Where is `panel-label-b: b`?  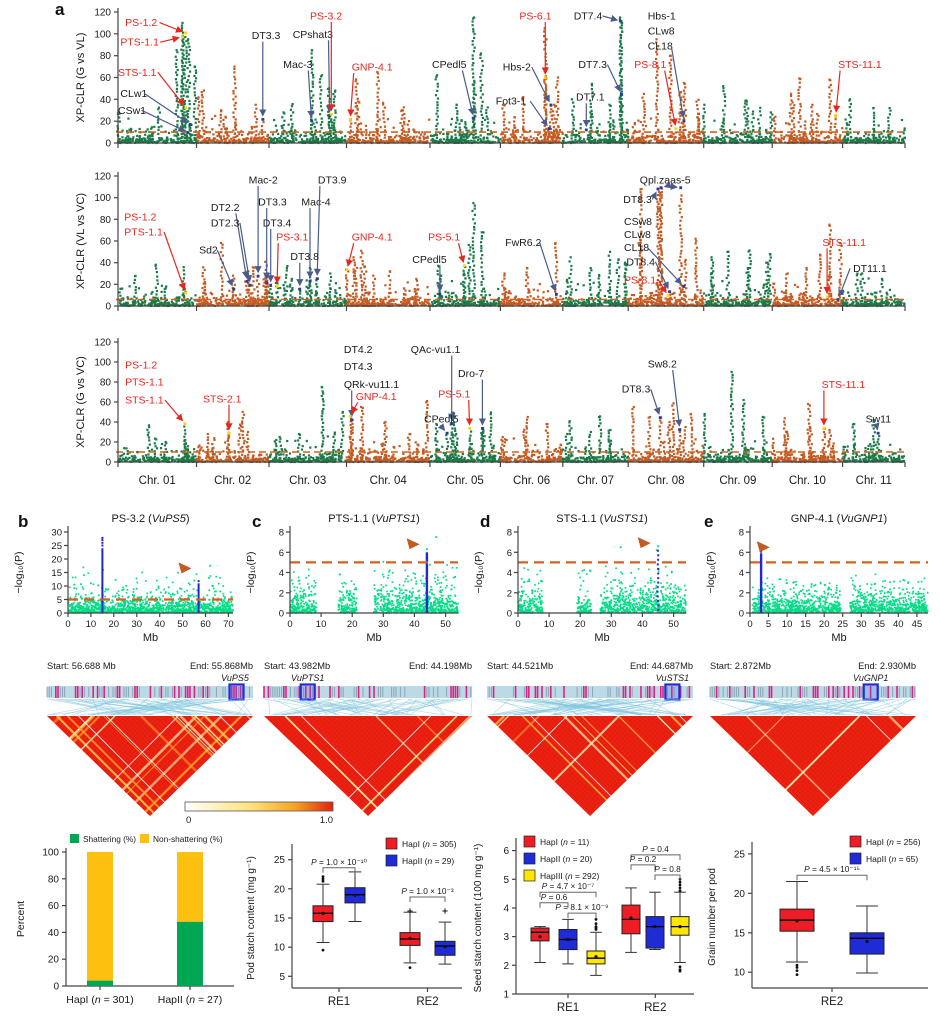 panel-label-b: b is located at coordinates (23, 521).